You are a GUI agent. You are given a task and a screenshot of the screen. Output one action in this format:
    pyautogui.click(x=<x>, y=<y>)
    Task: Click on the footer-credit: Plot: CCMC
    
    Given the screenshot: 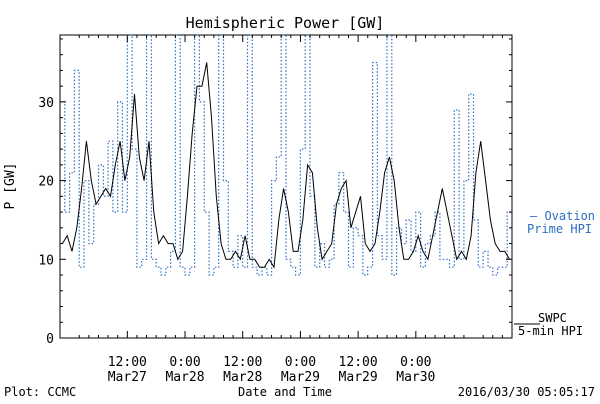 What is the action you would take?
    pyautogui.click(x=40, y=392)
    